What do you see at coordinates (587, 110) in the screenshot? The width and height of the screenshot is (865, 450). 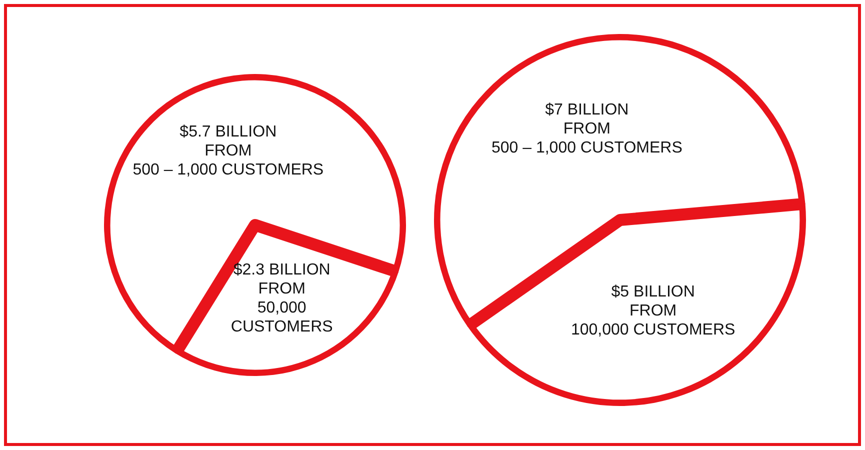 I see `data-label: $7 BILLION` at bounding box center [587, 110].